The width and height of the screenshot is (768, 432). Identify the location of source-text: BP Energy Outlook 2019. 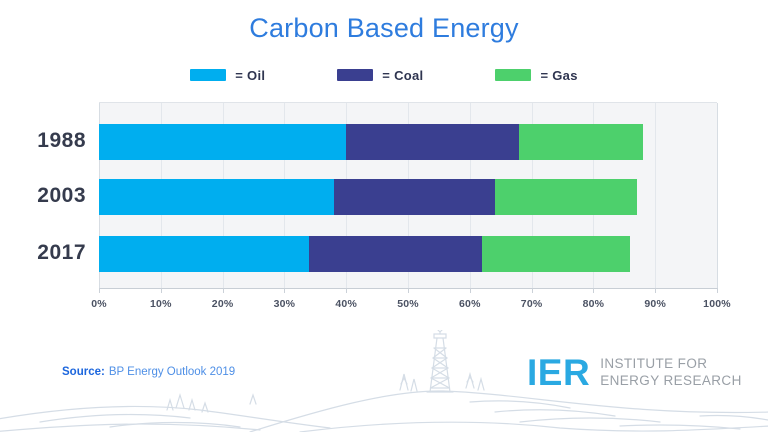
(172, 372).